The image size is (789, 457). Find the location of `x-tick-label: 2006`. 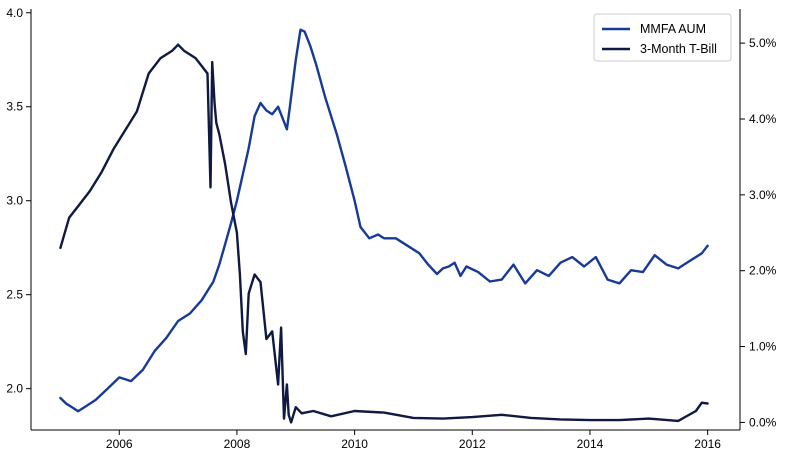

x-tick-label: 2006 is located at coordinates (119, 444).